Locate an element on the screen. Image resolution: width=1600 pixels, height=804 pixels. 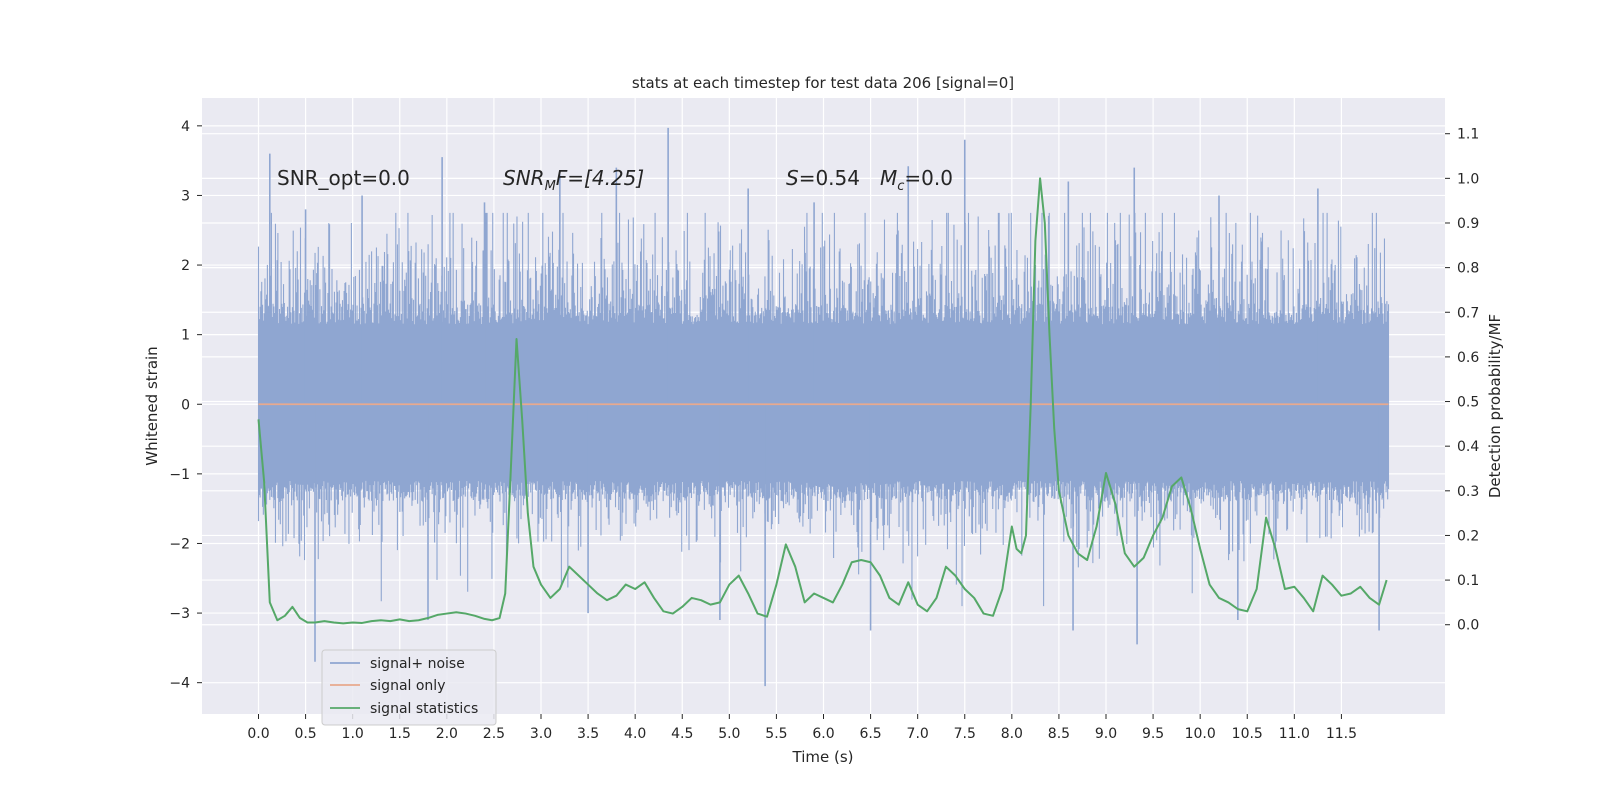
annotation-mc: Mc=0.0 is located at coordinates (916, 180).